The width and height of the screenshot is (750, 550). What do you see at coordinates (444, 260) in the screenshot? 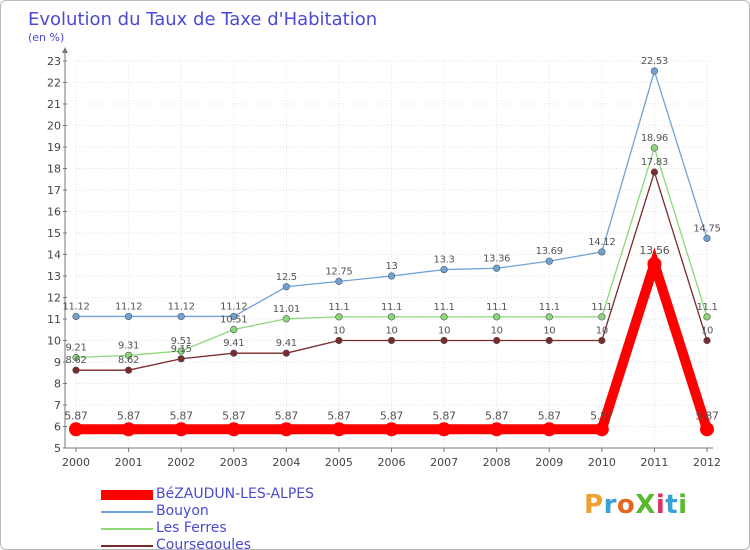
I see `data-label: 13.3` at bounding box center [444, 260].